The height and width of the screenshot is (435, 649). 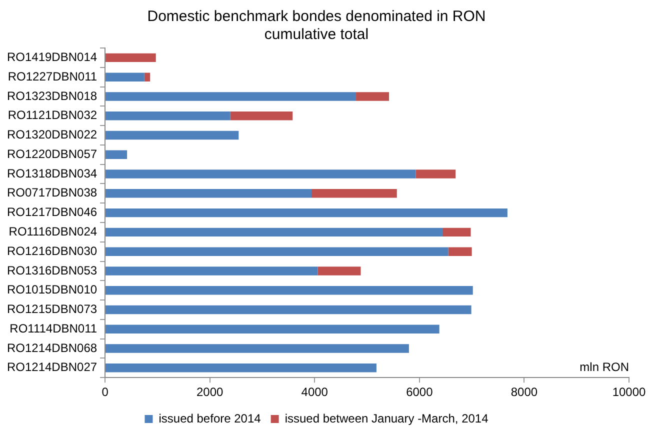 I want to click on y-tick-label: RO1217DBN046, so click(x=52, y=212).